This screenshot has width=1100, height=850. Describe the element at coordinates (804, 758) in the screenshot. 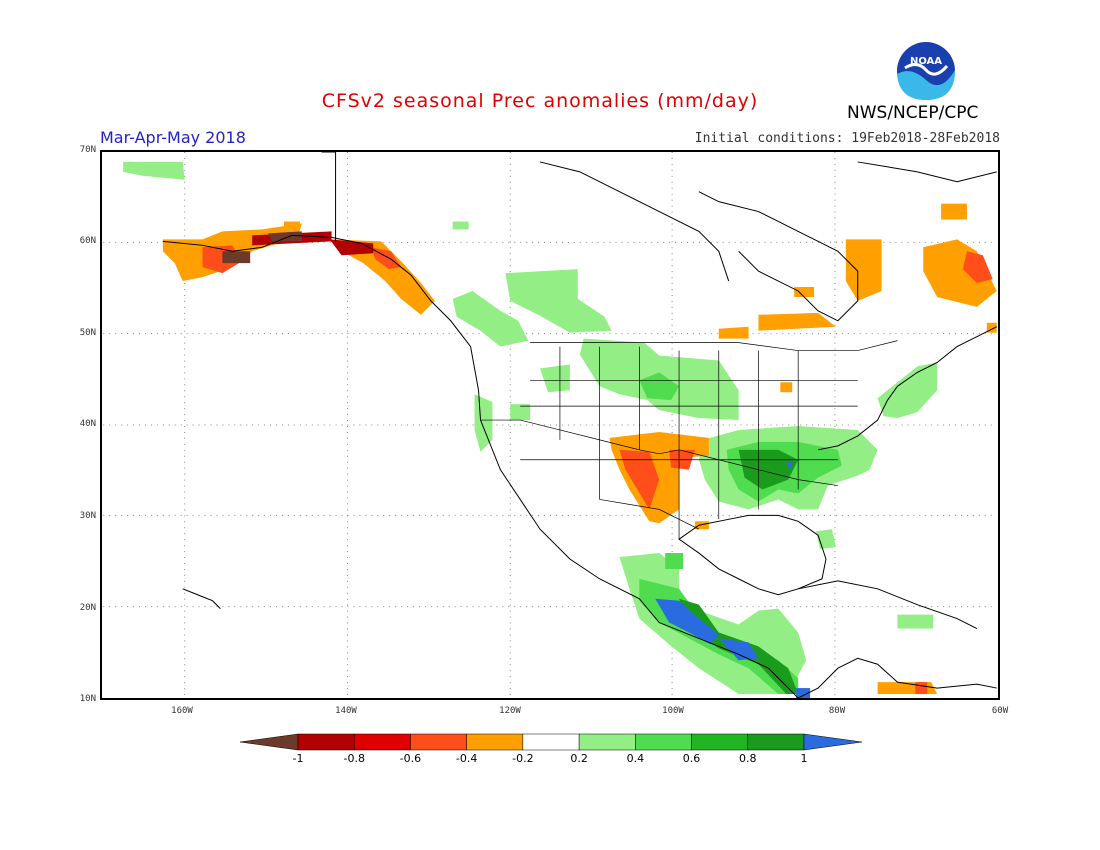

I see `colorbar-tick-label: 1` at that location.